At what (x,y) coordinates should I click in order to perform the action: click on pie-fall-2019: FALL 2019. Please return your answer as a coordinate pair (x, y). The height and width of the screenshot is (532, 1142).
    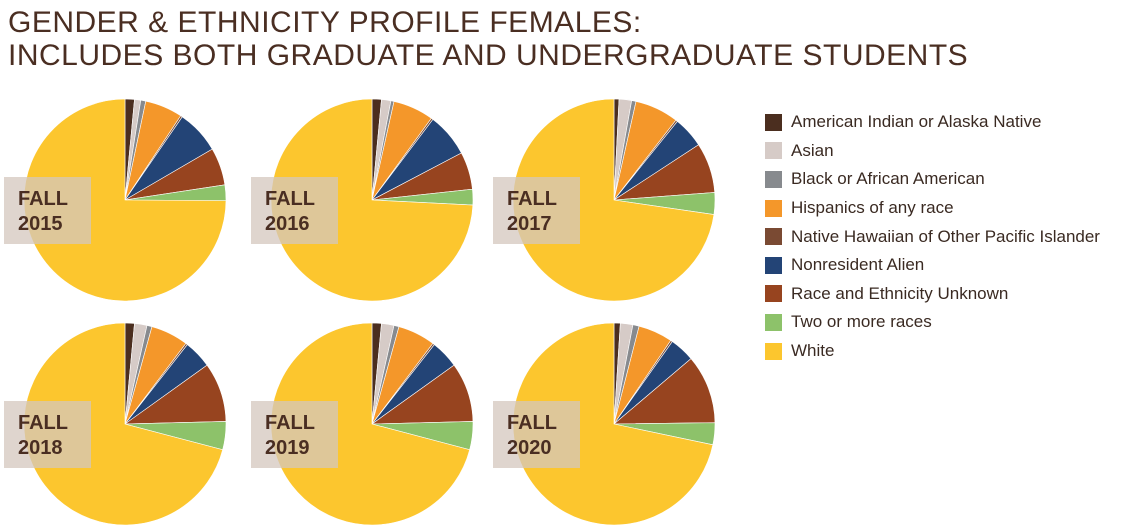
    Looking at the image, I should click on (362, 424).